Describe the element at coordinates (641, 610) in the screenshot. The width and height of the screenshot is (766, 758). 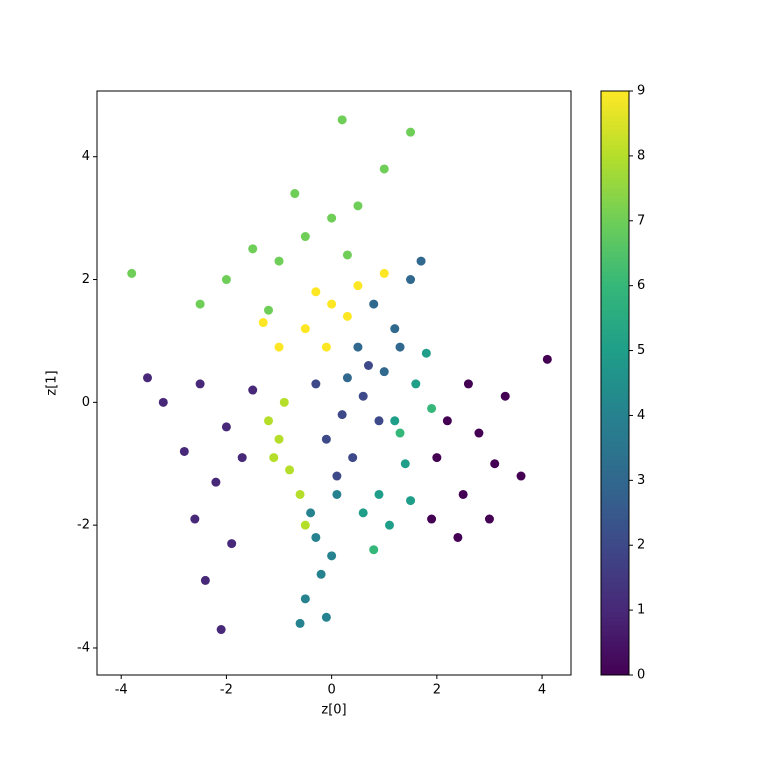
I see `colorbar-tick-label: 1` at that location.